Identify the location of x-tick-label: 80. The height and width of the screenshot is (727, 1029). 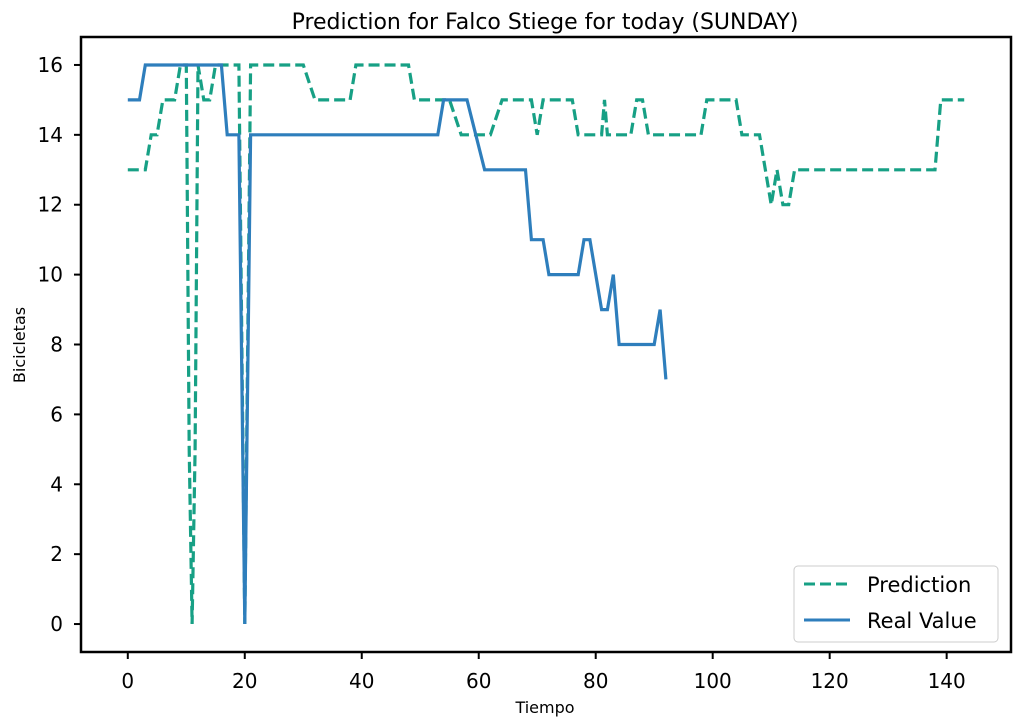
(595, 681).